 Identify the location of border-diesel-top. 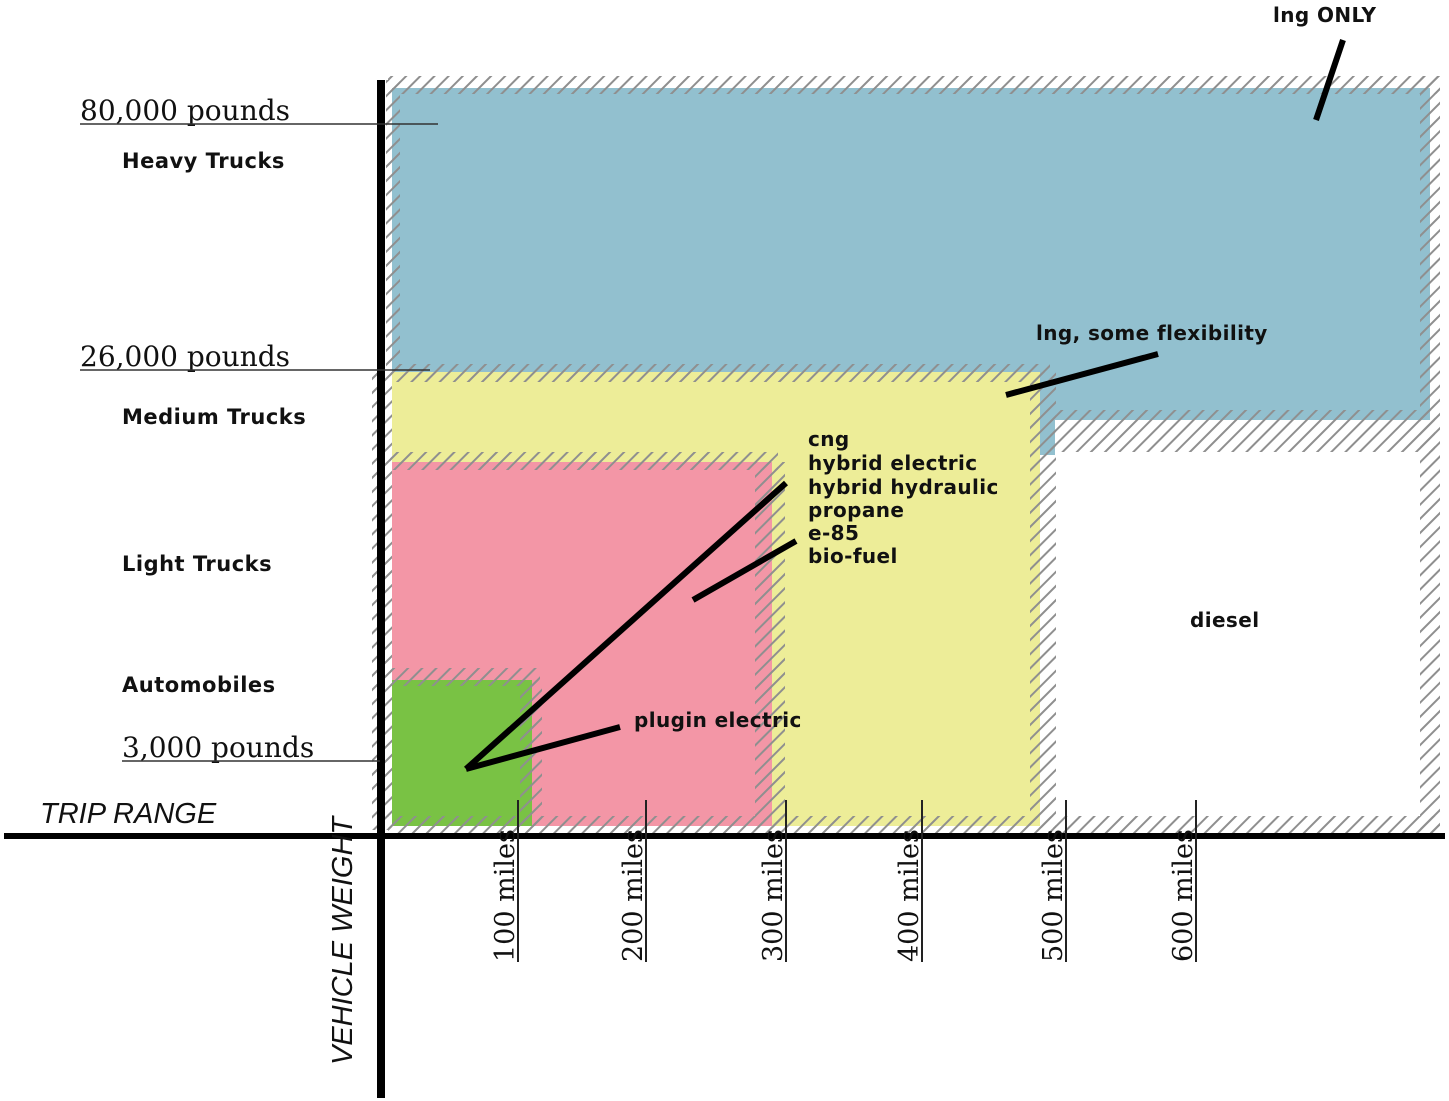
(1242, 431).